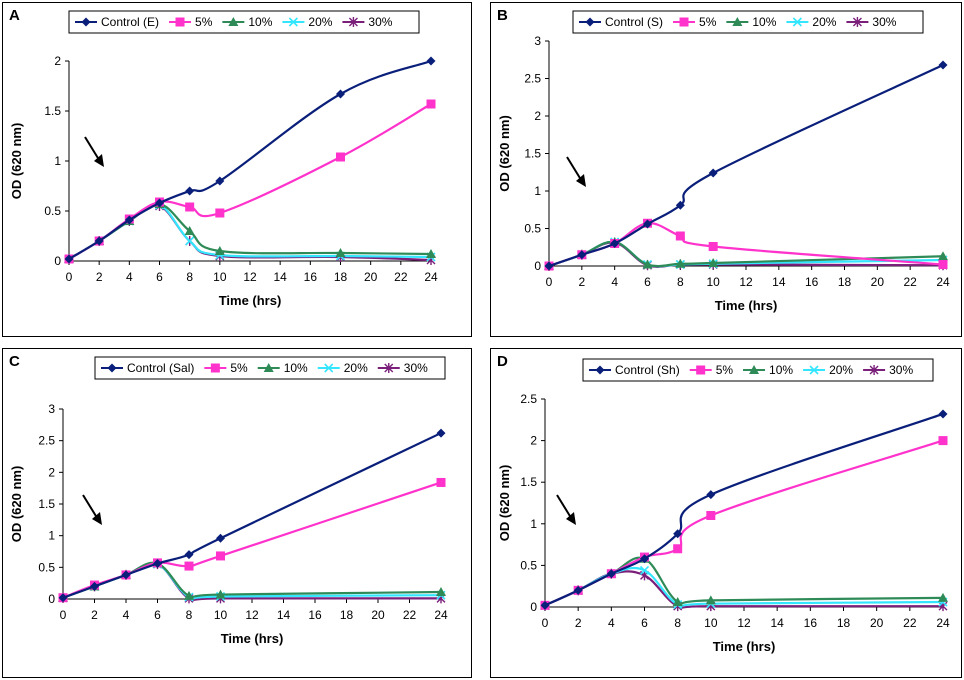 Image resolution: width=964 pixels, height=680 pixels. Describe the element at coordinates (777, 623) in the screenshot. I see `x-tick-label: 14` at that location.